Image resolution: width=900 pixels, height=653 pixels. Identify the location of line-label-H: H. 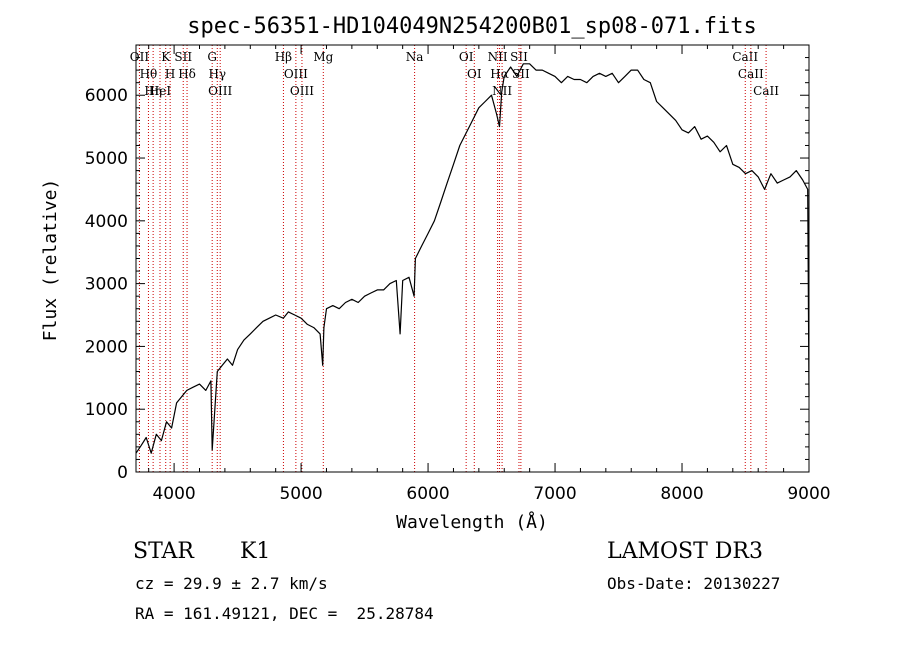
(170, 74).